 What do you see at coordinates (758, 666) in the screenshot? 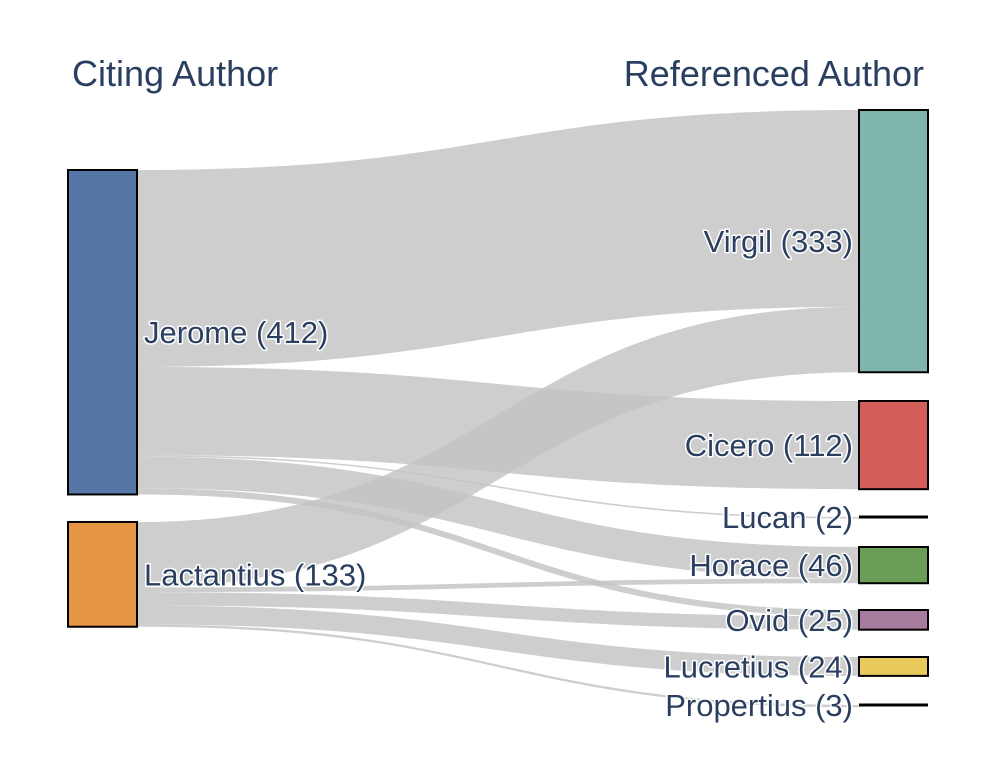
I see `node-label-lucretius: Lucretius (24)` at bounding box center [758, 666].